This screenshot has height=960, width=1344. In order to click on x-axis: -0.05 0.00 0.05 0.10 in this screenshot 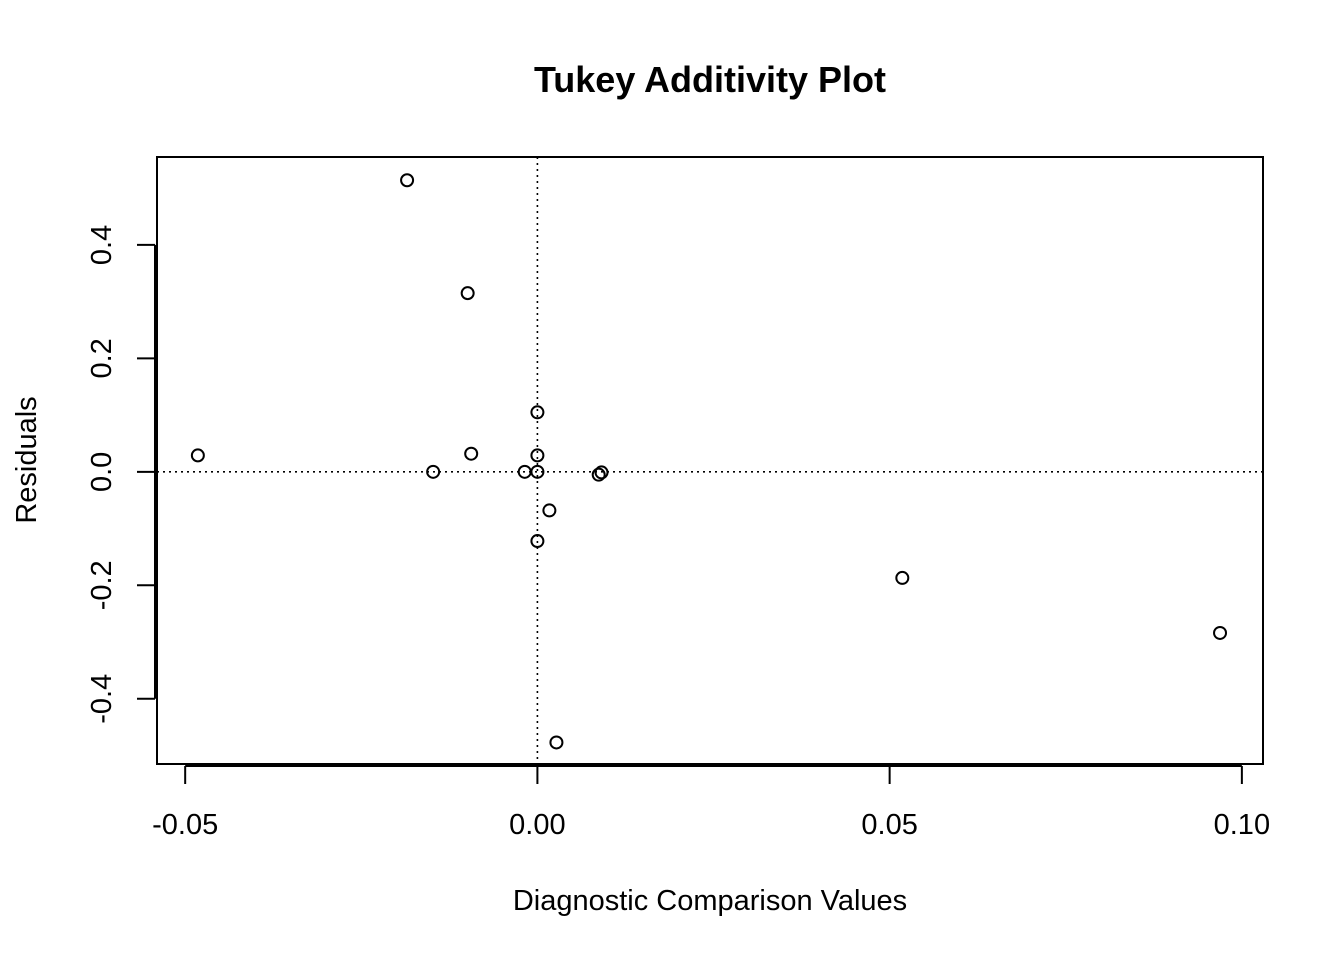, I will do `click(711, 803)`.